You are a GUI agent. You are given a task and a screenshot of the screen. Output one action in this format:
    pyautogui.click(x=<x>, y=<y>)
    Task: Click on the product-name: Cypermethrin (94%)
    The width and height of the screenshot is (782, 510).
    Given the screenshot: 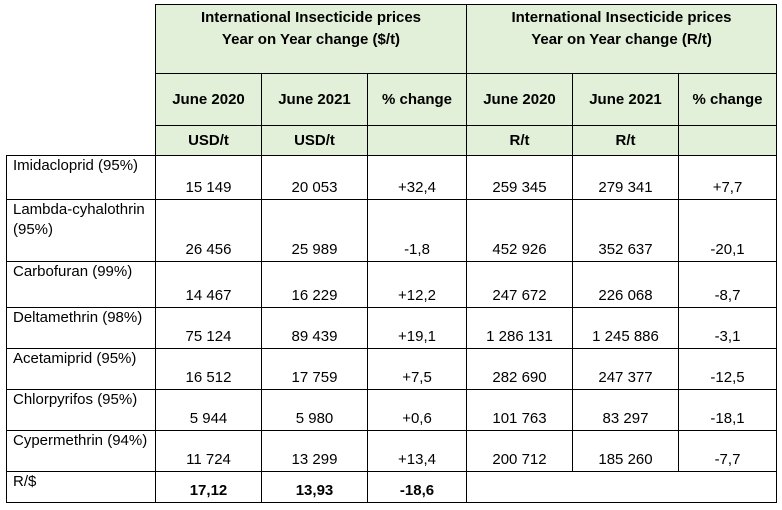 What is the action you would take?
    pyautogui.click(x=81, y=451)
    